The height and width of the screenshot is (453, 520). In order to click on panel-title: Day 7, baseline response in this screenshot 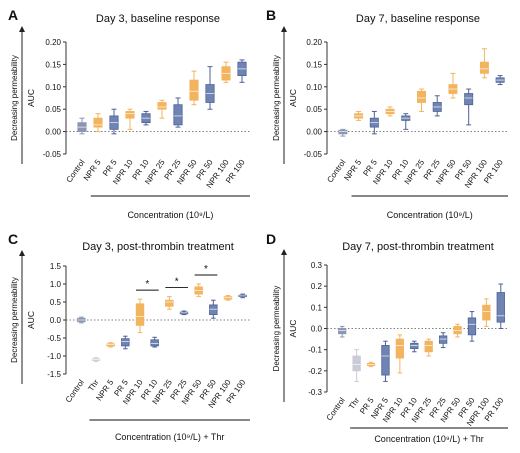, I will do `click(418, 19)`.